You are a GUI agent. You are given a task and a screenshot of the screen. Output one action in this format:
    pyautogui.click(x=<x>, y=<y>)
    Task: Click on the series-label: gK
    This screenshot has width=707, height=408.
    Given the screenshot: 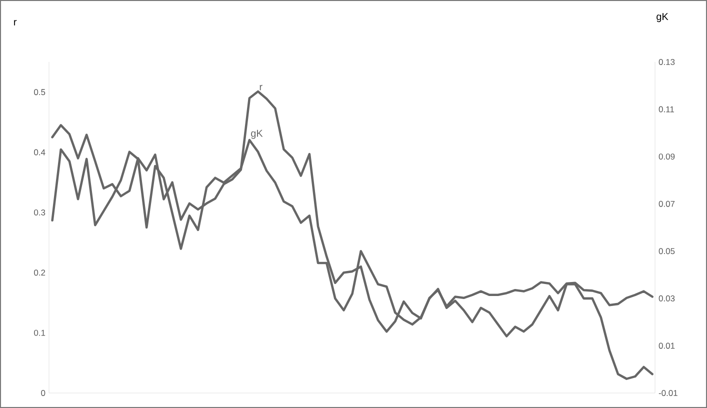 What is the action you would take?
    pyautogui.click(x=257, y=134)
    